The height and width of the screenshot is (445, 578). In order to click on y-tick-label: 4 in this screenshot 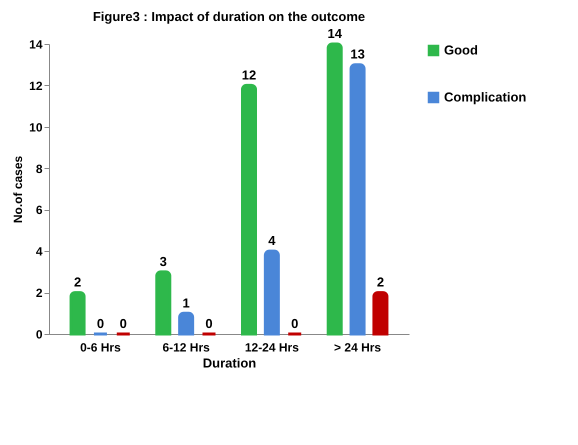, I will do `click(39, 251)`.